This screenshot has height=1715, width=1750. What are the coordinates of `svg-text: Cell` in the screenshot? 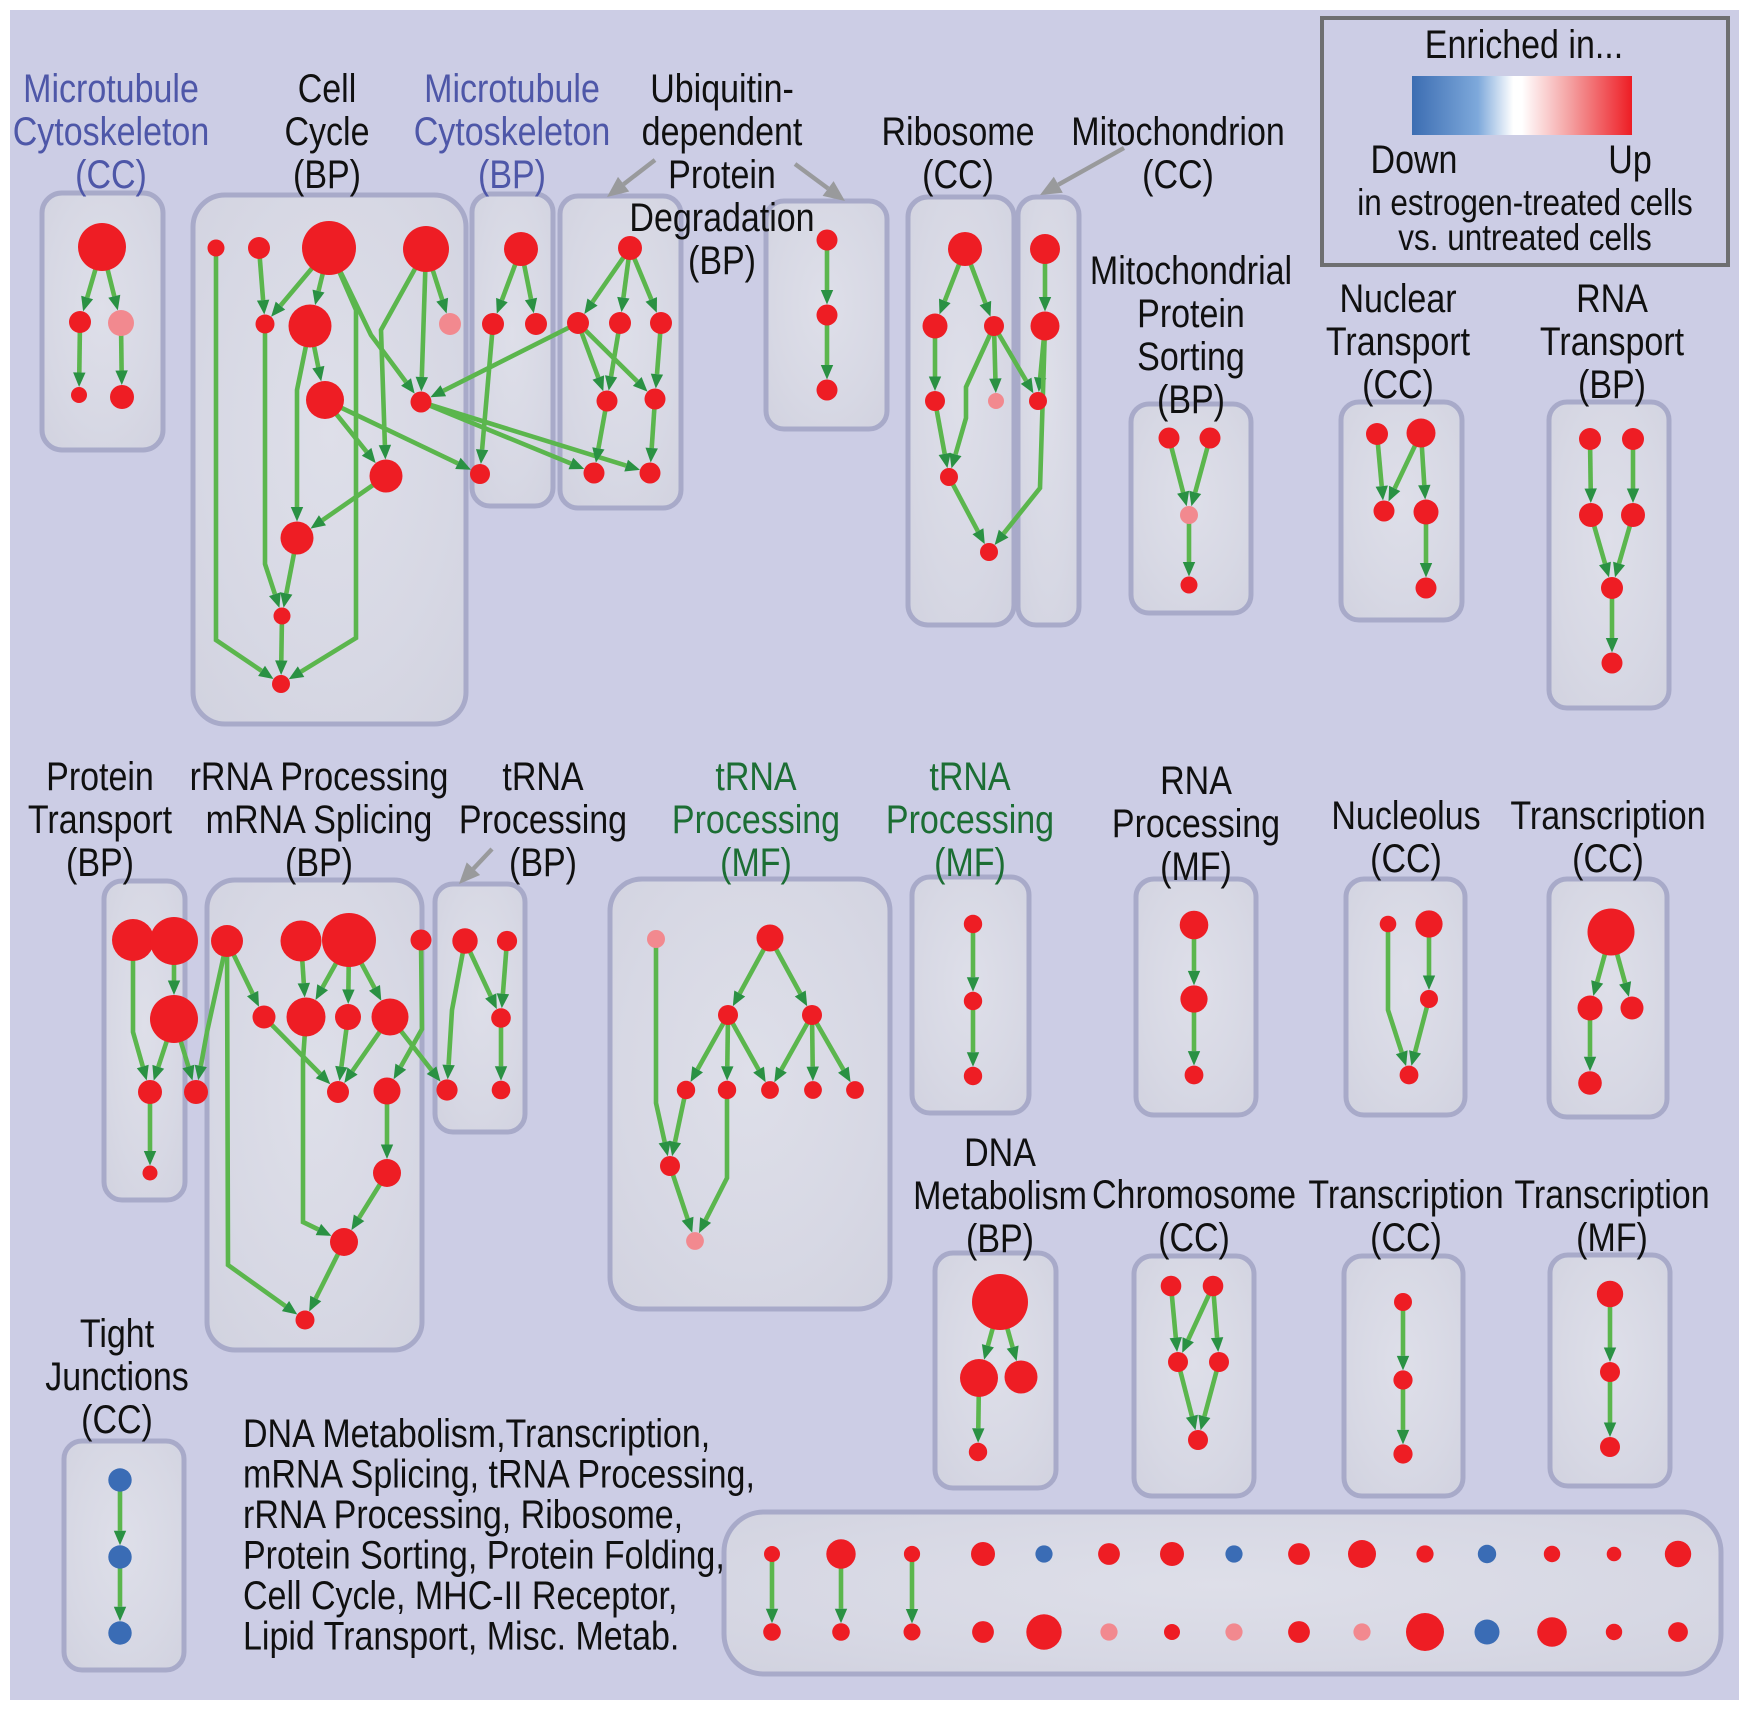 It's located at (327, 87).